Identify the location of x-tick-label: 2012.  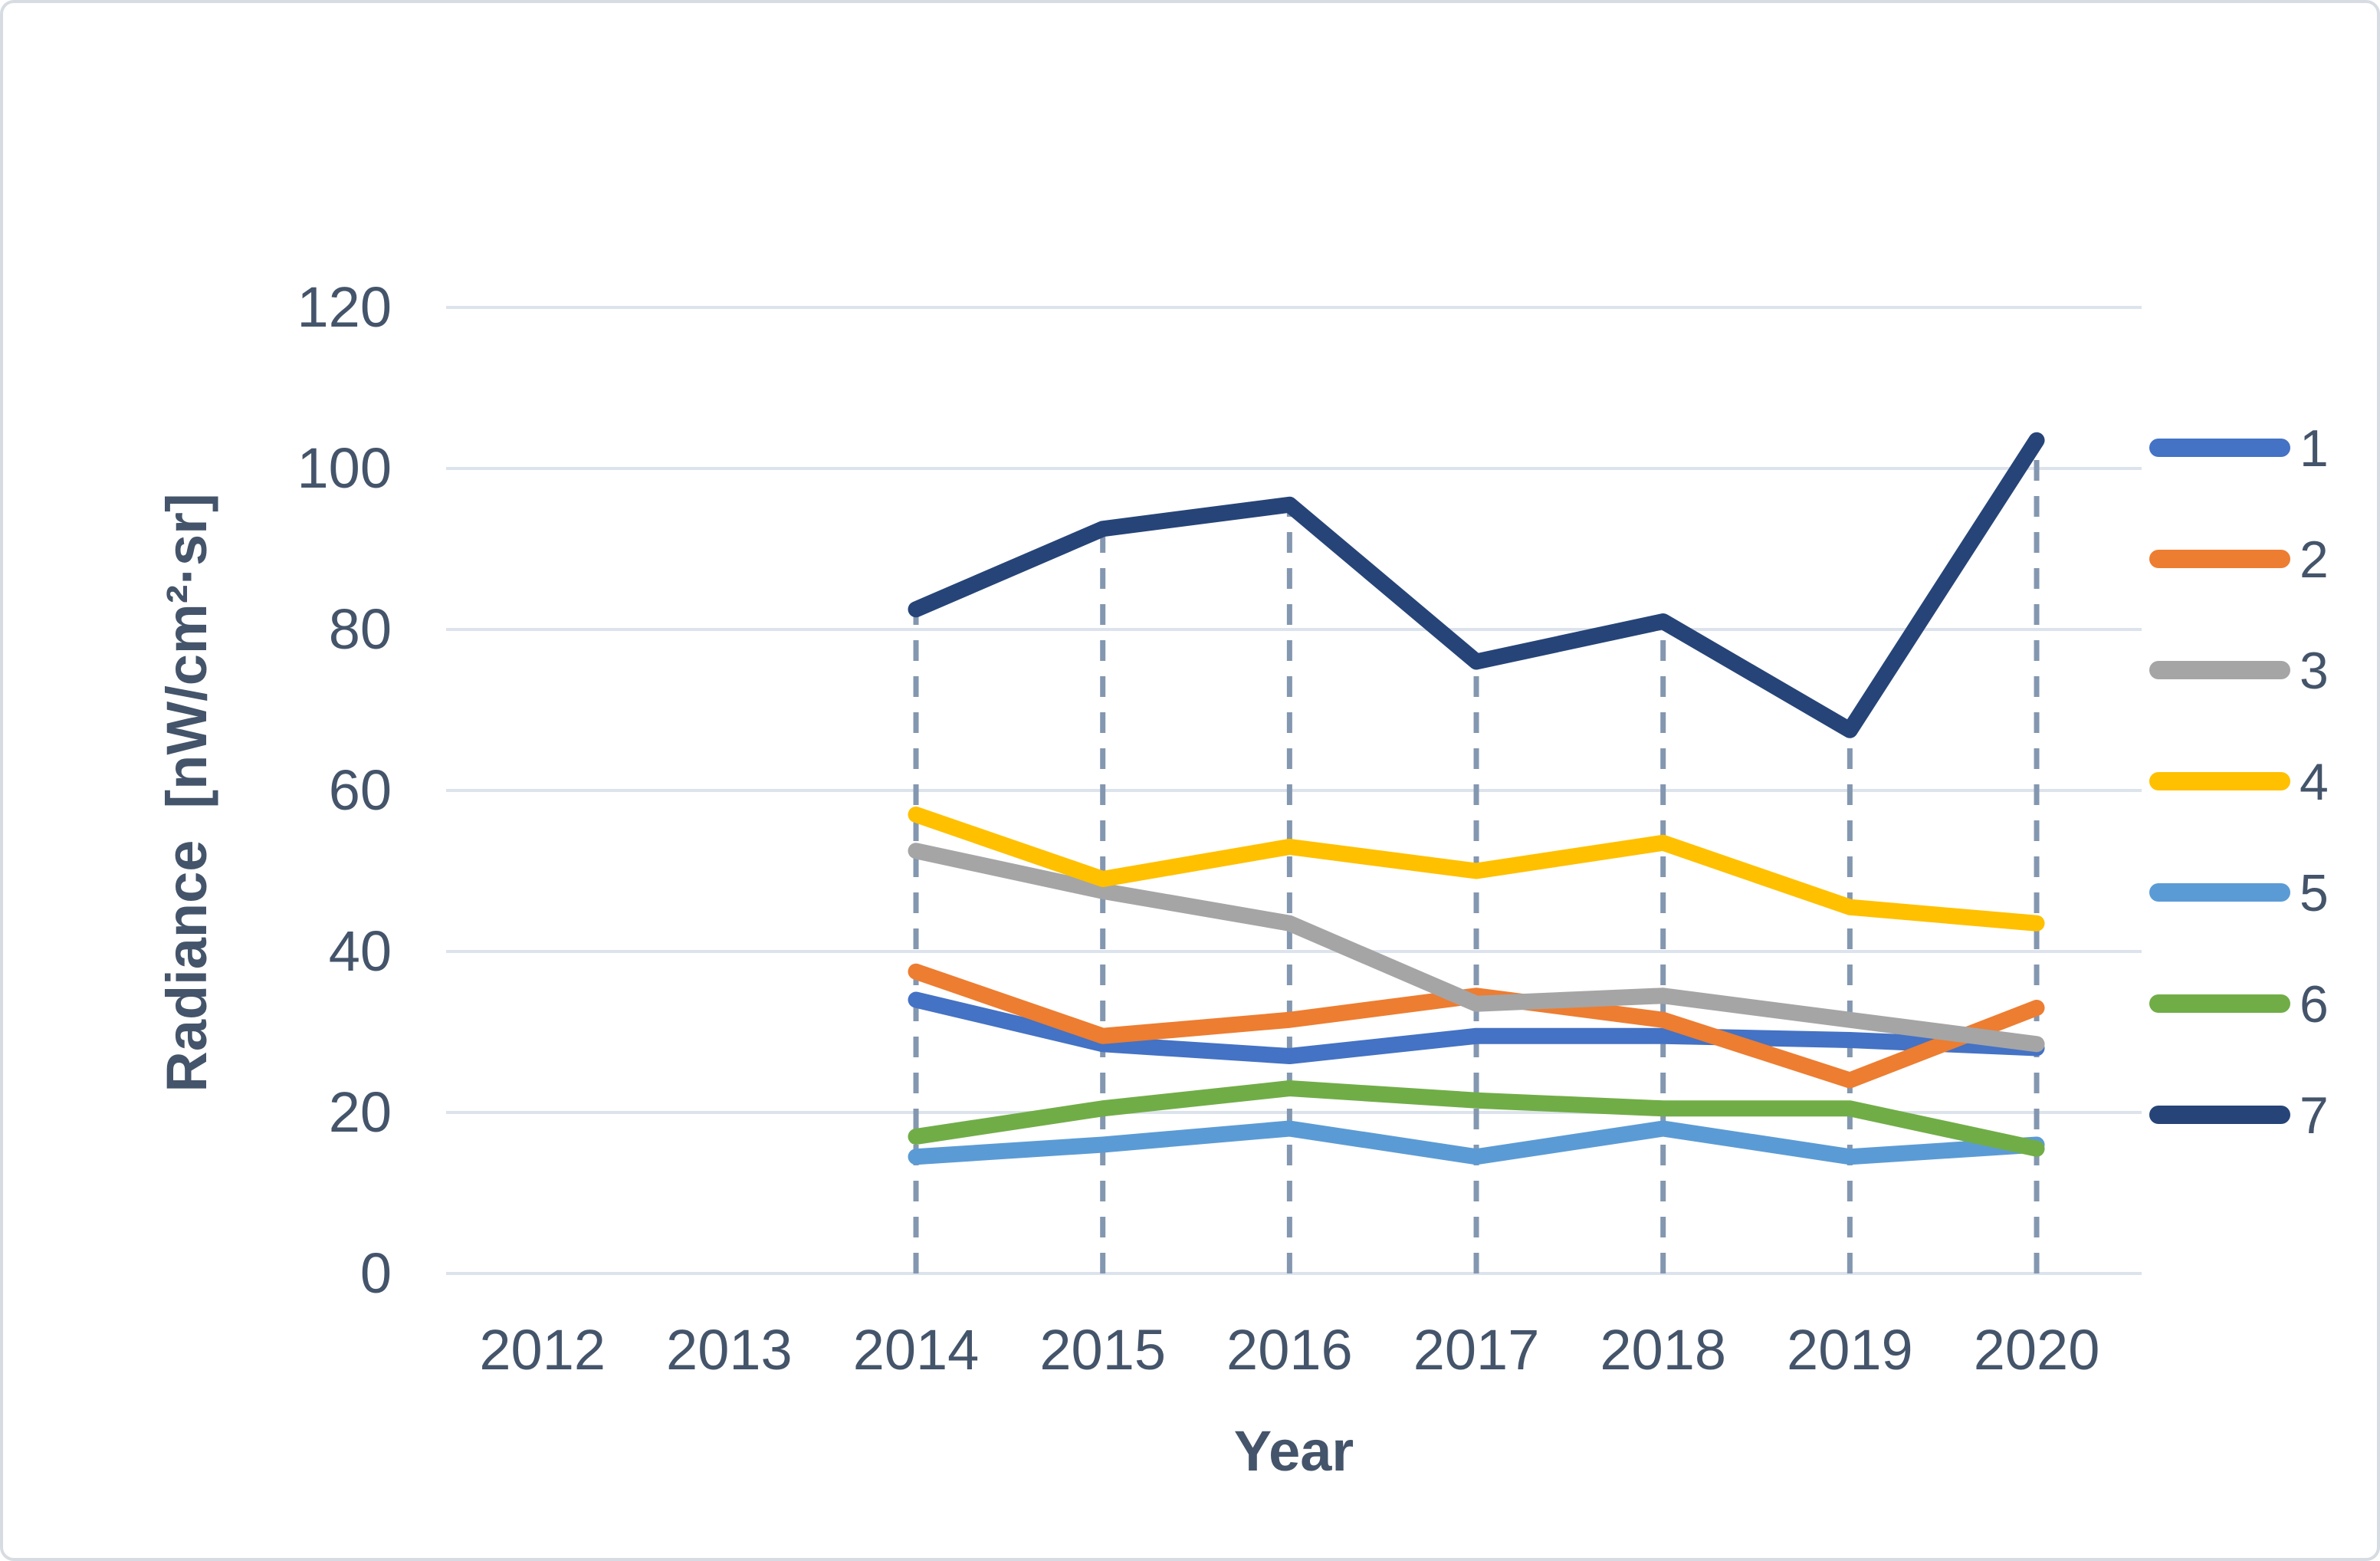
(542, 1350).